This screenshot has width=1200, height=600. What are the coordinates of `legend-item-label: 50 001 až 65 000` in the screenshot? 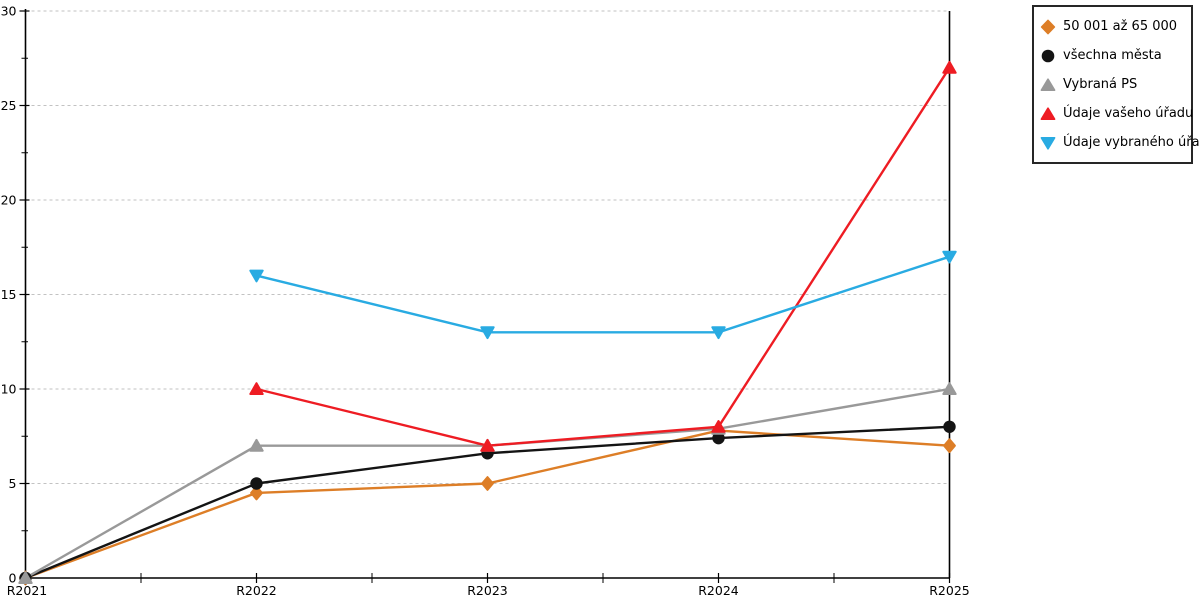 It's located at (1120, 26).